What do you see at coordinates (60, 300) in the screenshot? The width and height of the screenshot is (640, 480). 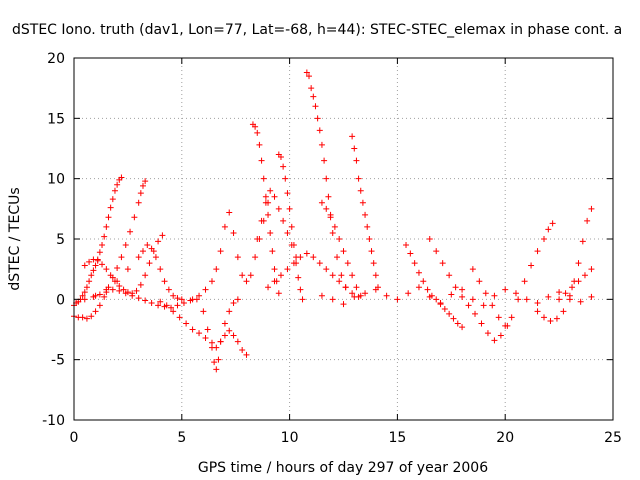 I see `y-tick-label: 0` at bounding box center [60, 300].